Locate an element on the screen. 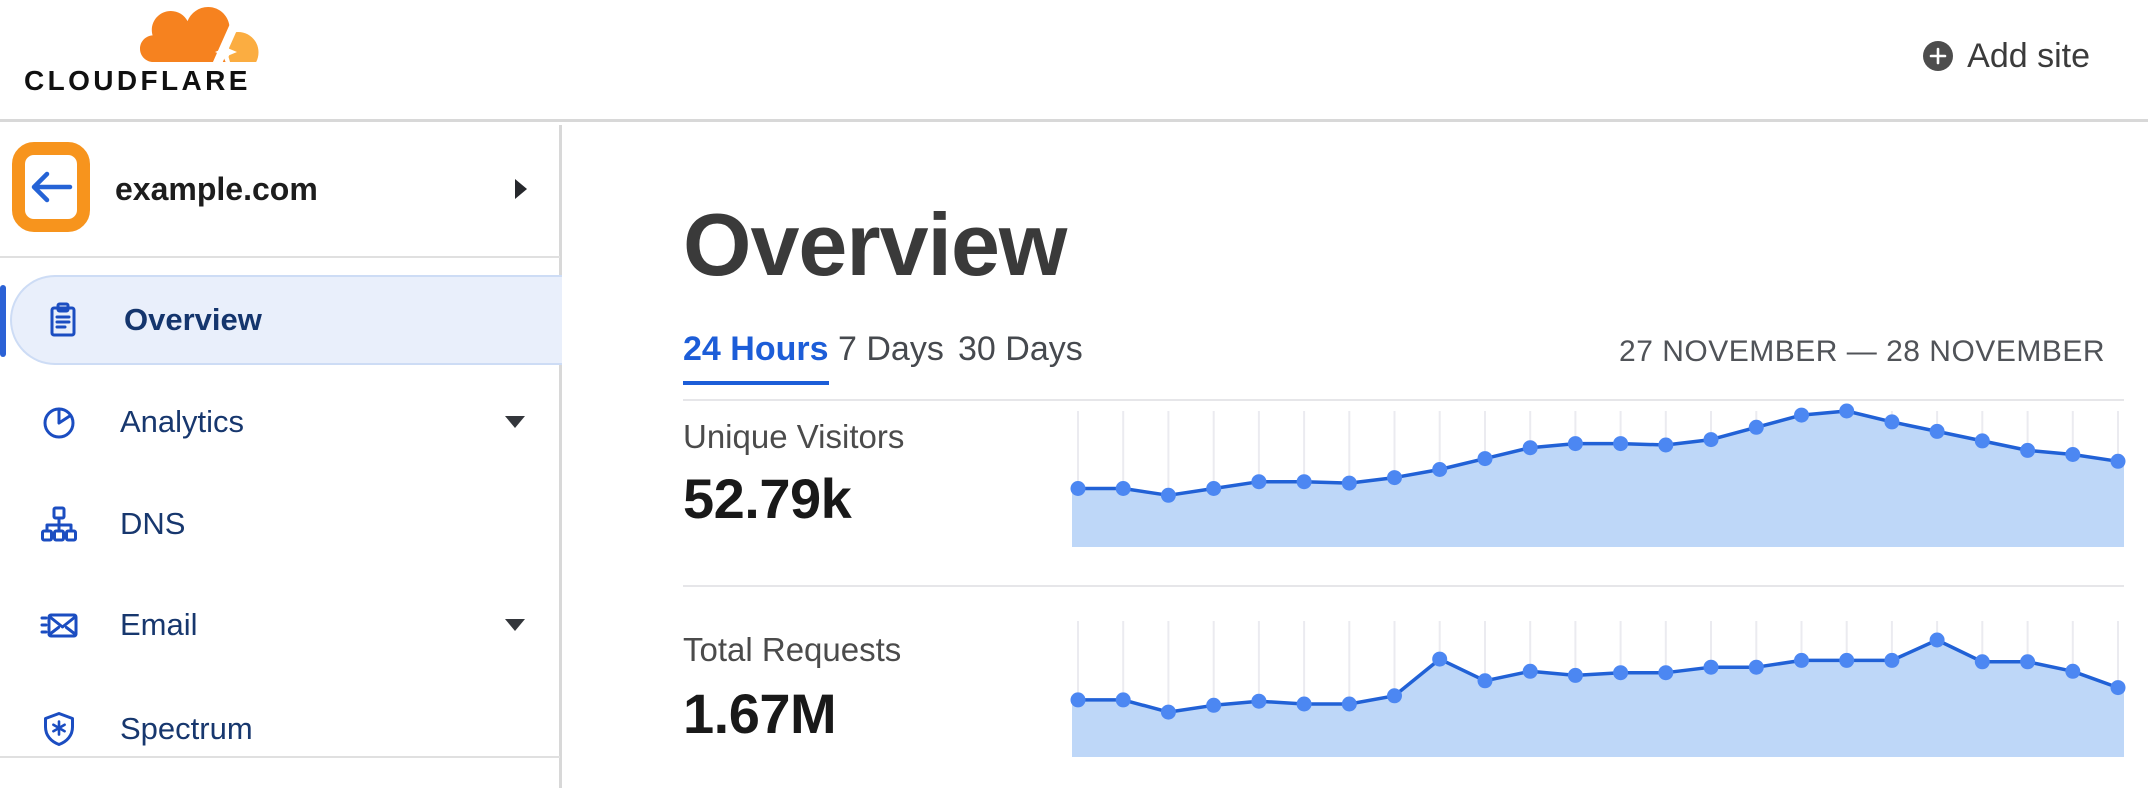 The width and height of the screenshot is (2148, 788). sidebar-item-label: DNS is located at coordinates (153, 523).